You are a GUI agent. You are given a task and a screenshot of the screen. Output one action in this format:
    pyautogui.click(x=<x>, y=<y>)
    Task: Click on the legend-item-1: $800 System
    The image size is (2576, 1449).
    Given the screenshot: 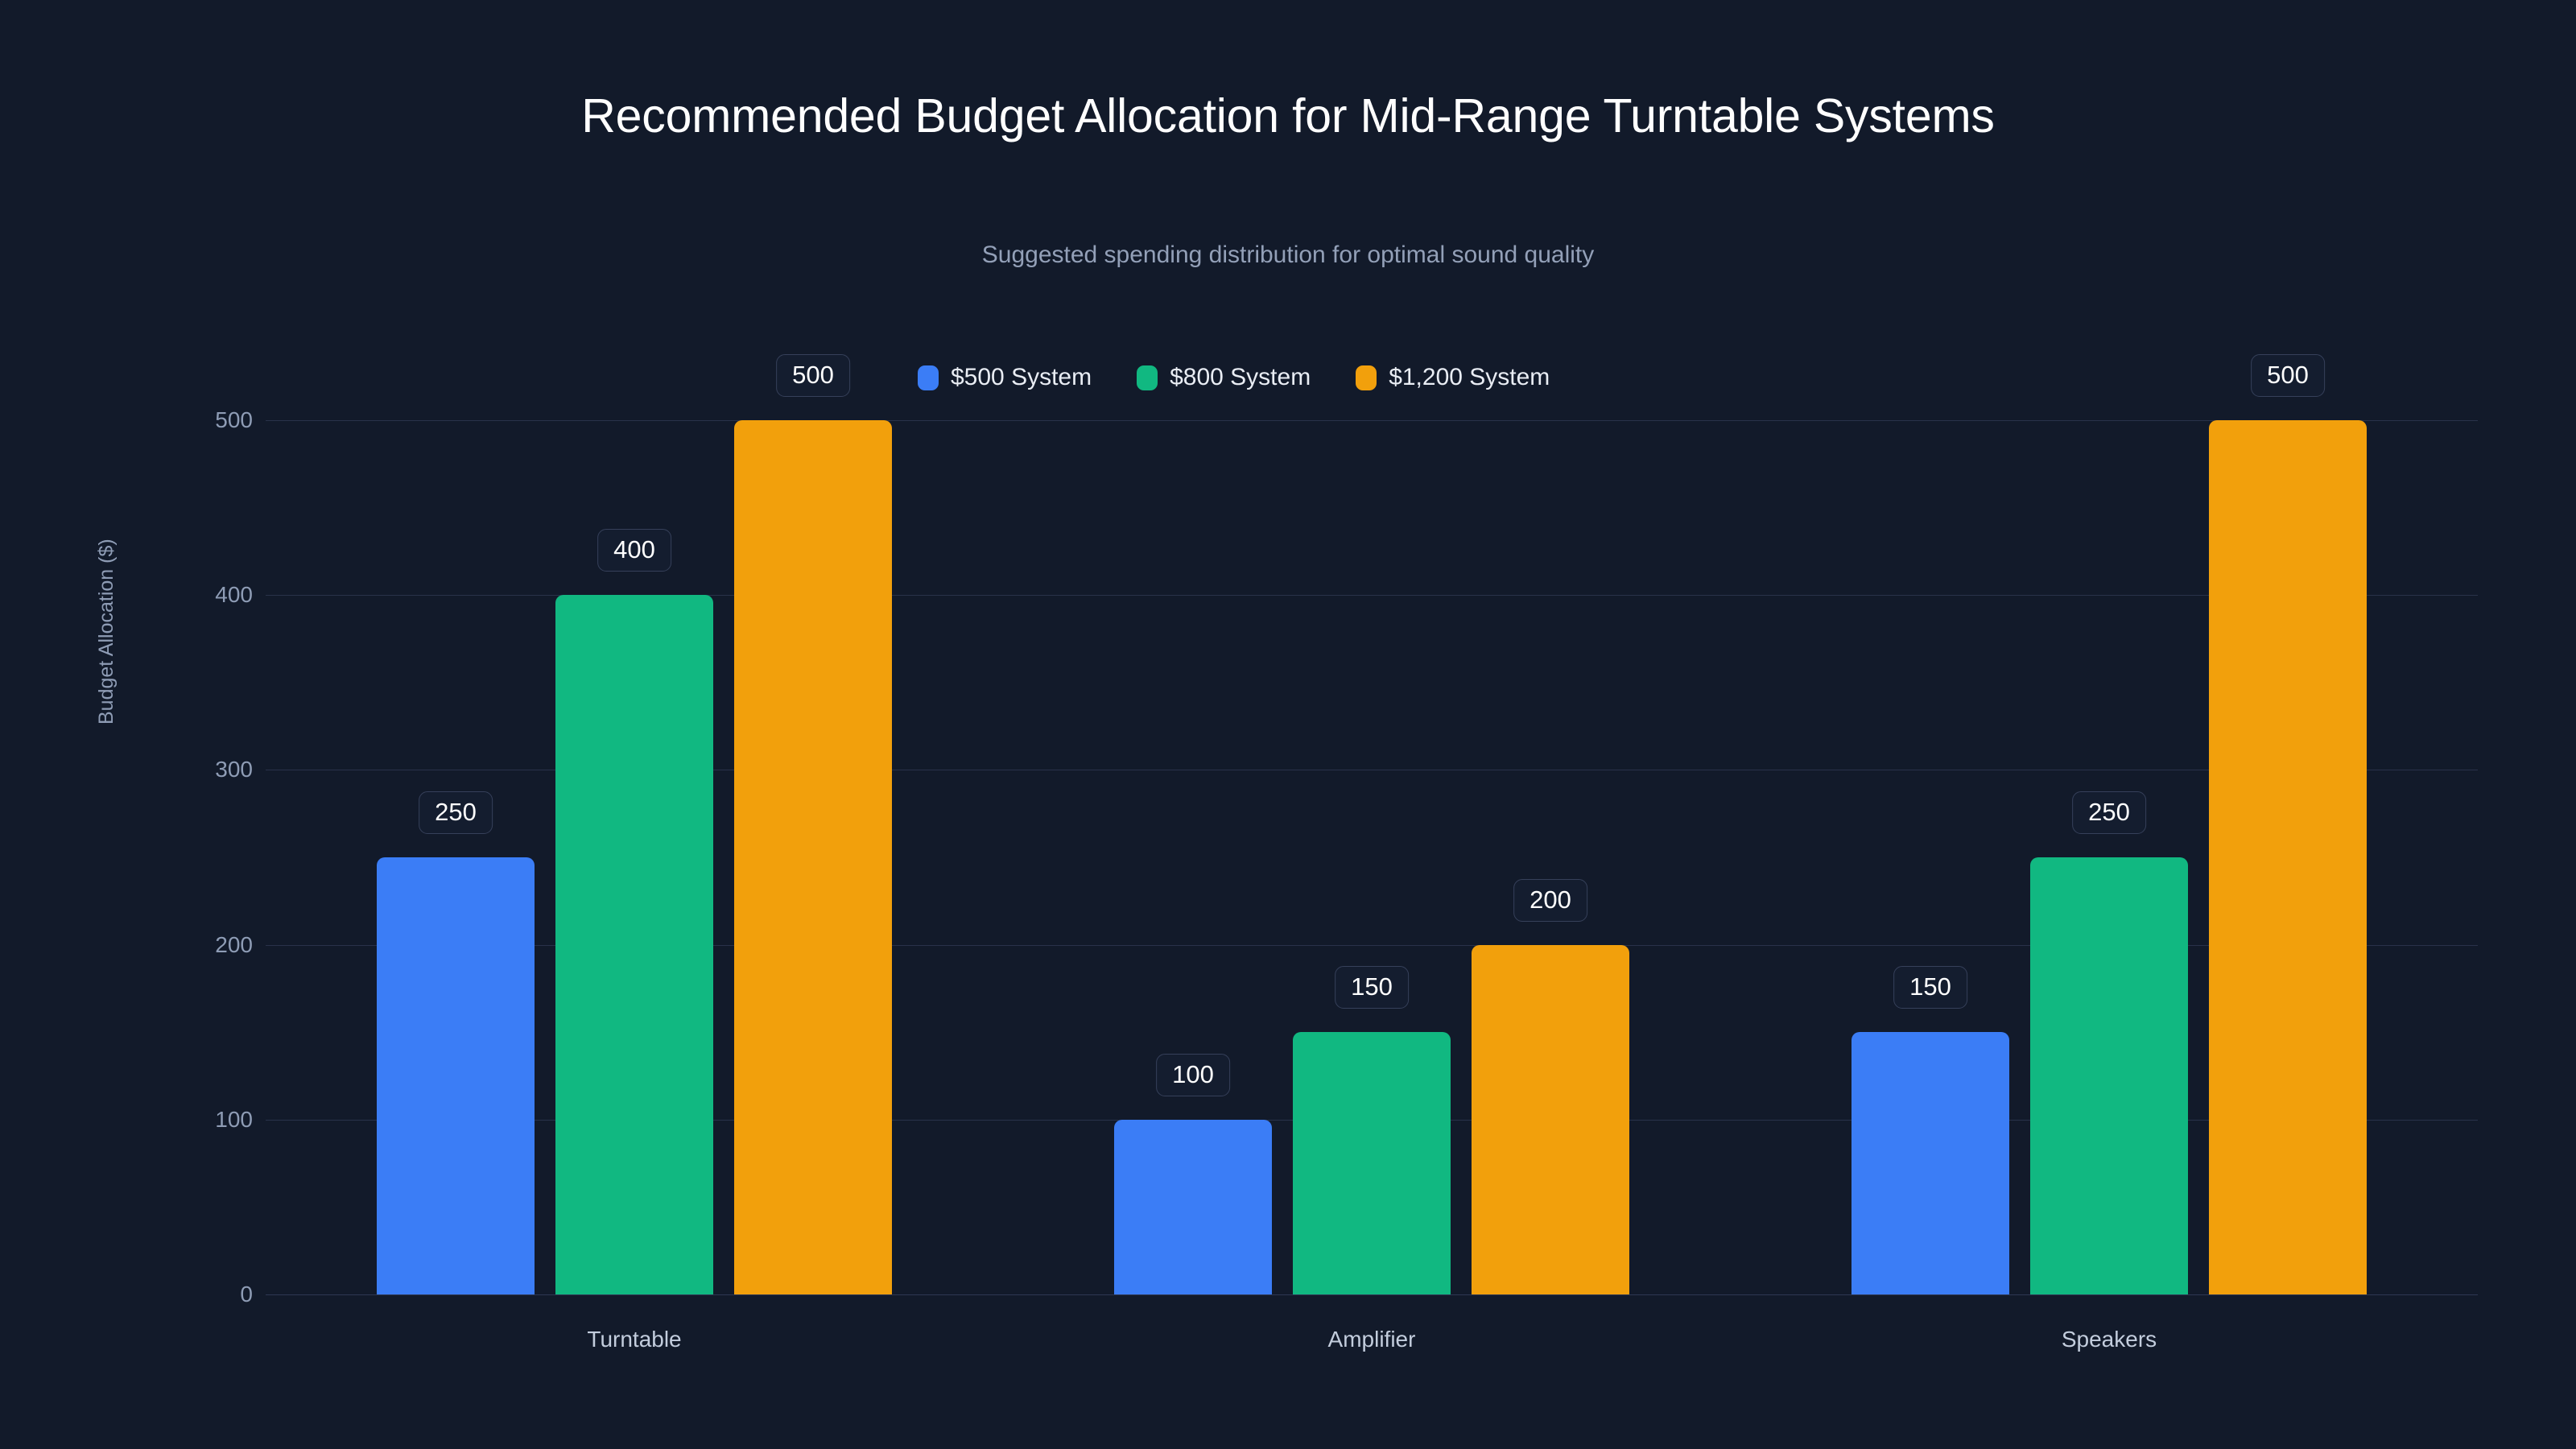 What is the action you would take?
    pyautogui.click(x=1224, y=377)
    